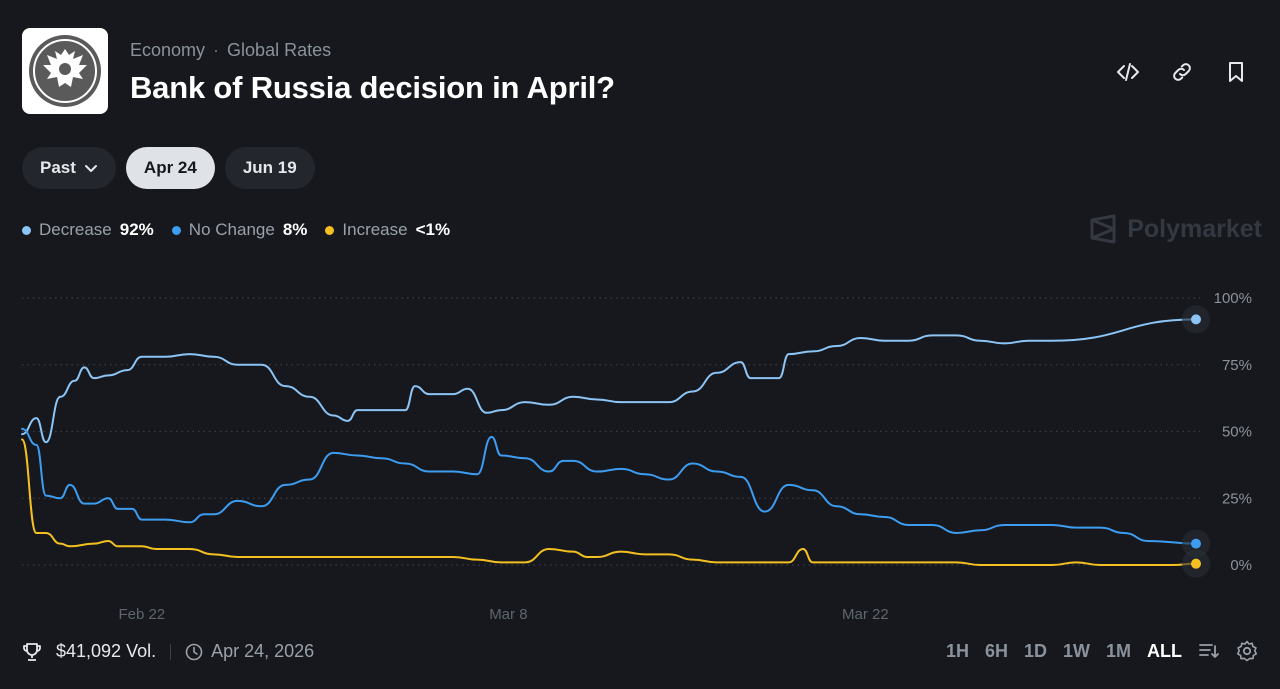 The height and width of the screenshot is (689, 1280). What do you see at coordinates (1035, 650) in the screenshot?
I see `range-1d: 1D` at bounding box center [1035, 650].